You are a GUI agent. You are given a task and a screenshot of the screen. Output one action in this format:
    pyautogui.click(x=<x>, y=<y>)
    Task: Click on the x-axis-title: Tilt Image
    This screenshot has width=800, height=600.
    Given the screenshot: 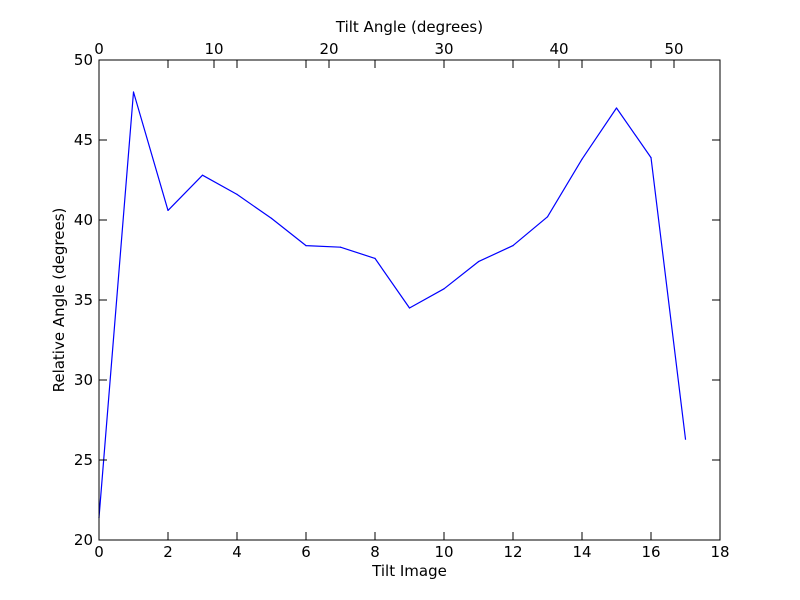 What is the action you would take?
    pyautogui.click(x=409, y=571)
    